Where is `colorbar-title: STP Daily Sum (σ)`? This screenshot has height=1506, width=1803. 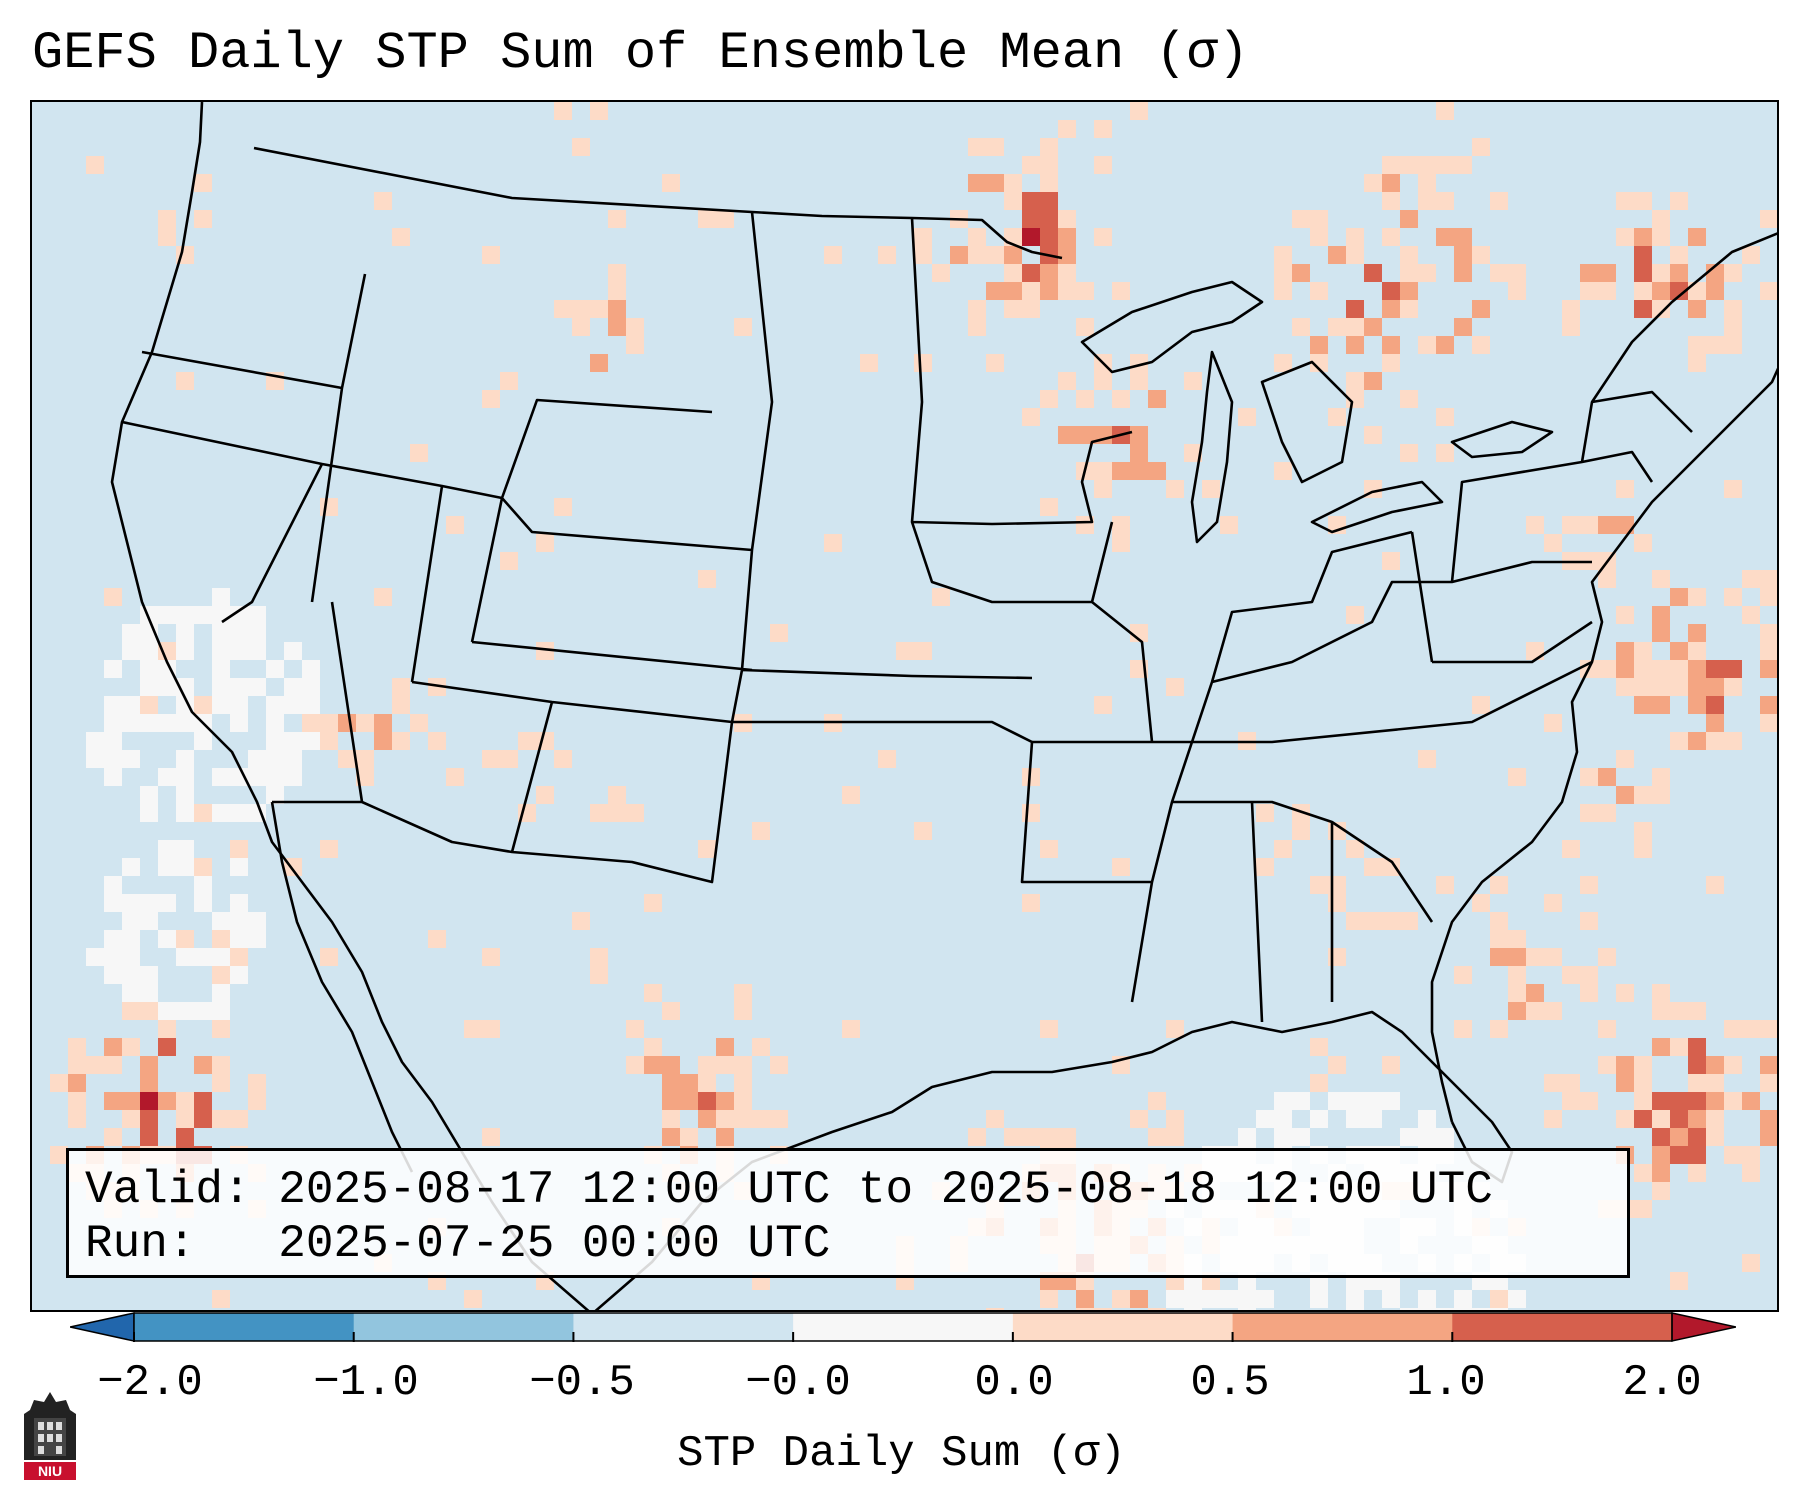 colorbar-title: STP Daily Sum (σ) is located at coordinates (901, 1454).